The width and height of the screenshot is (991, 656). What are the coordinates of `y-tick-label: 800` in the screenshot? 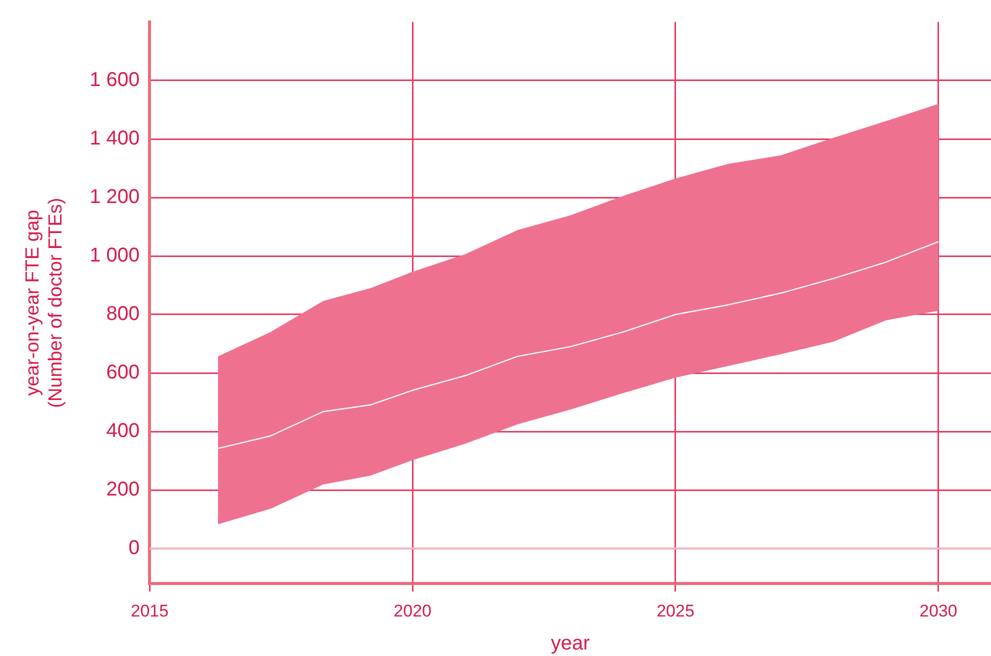 It's located at (123, 314).